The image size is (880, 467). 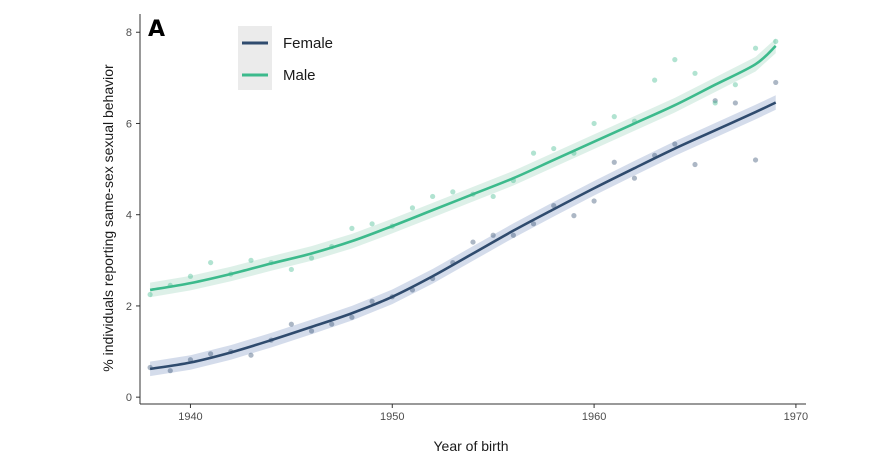 I want to click on x-tick-label: 1940, so click(x=190, y=417).